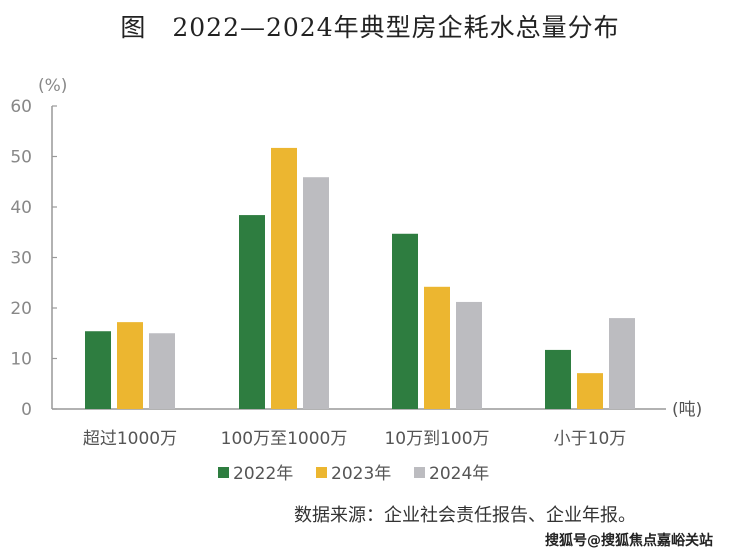  Describe the element at coordinates (284, 278) in the screenshot. I see `bar-2023年-100万至1000万` at that location.